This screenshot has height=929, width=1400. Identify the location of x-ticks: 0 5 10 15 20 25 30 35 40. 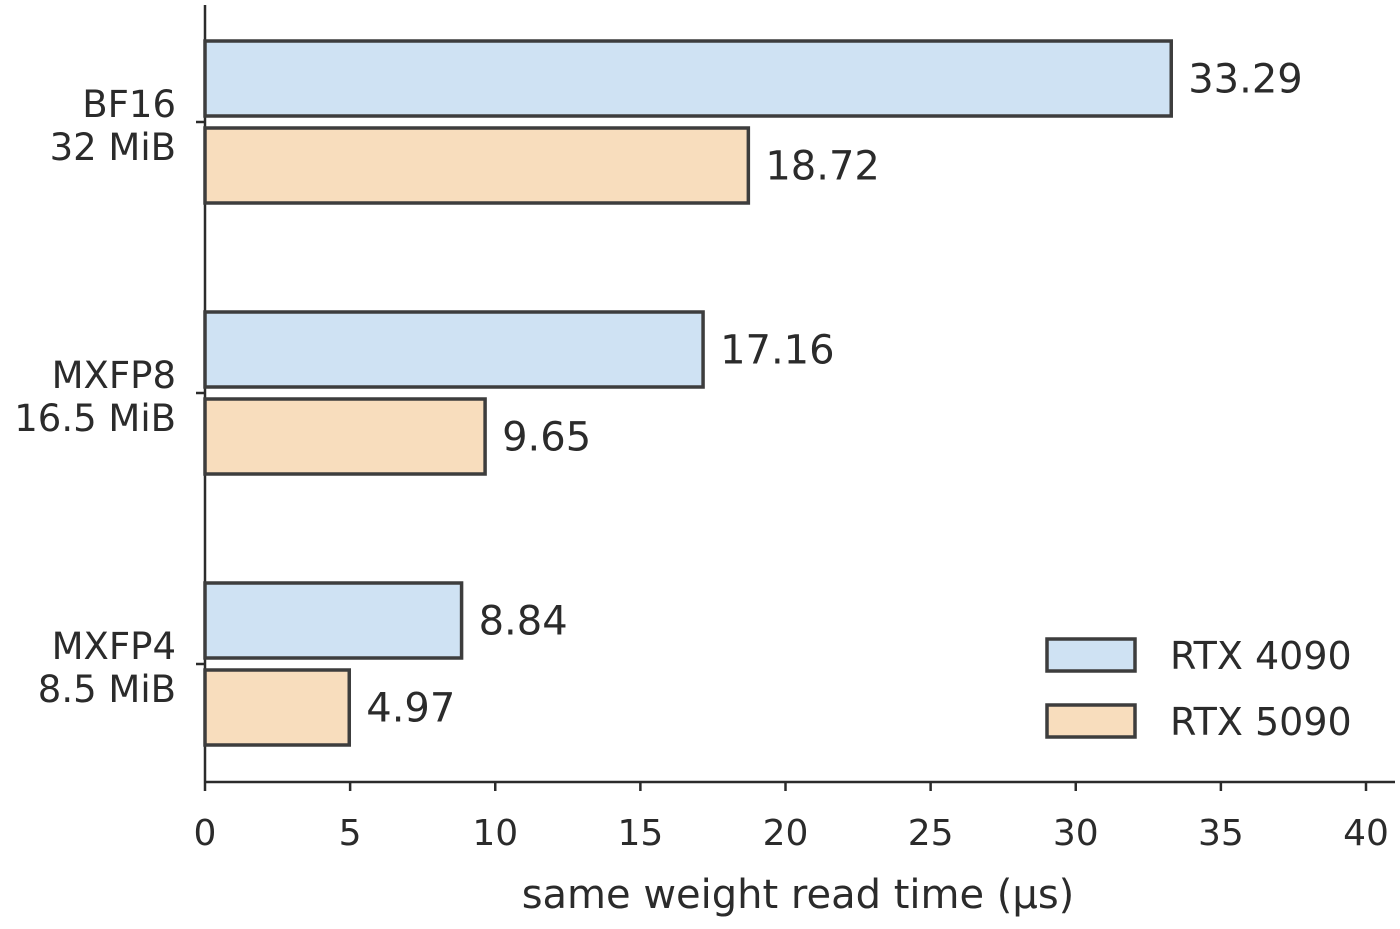
(791, 818).